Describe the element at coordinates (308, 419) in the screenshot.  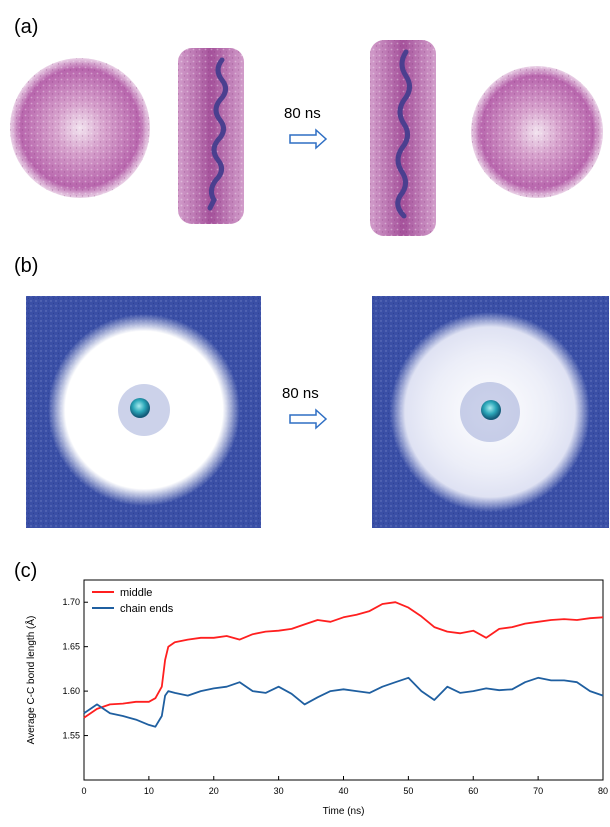
I see `transition-arrow-b` at that location.